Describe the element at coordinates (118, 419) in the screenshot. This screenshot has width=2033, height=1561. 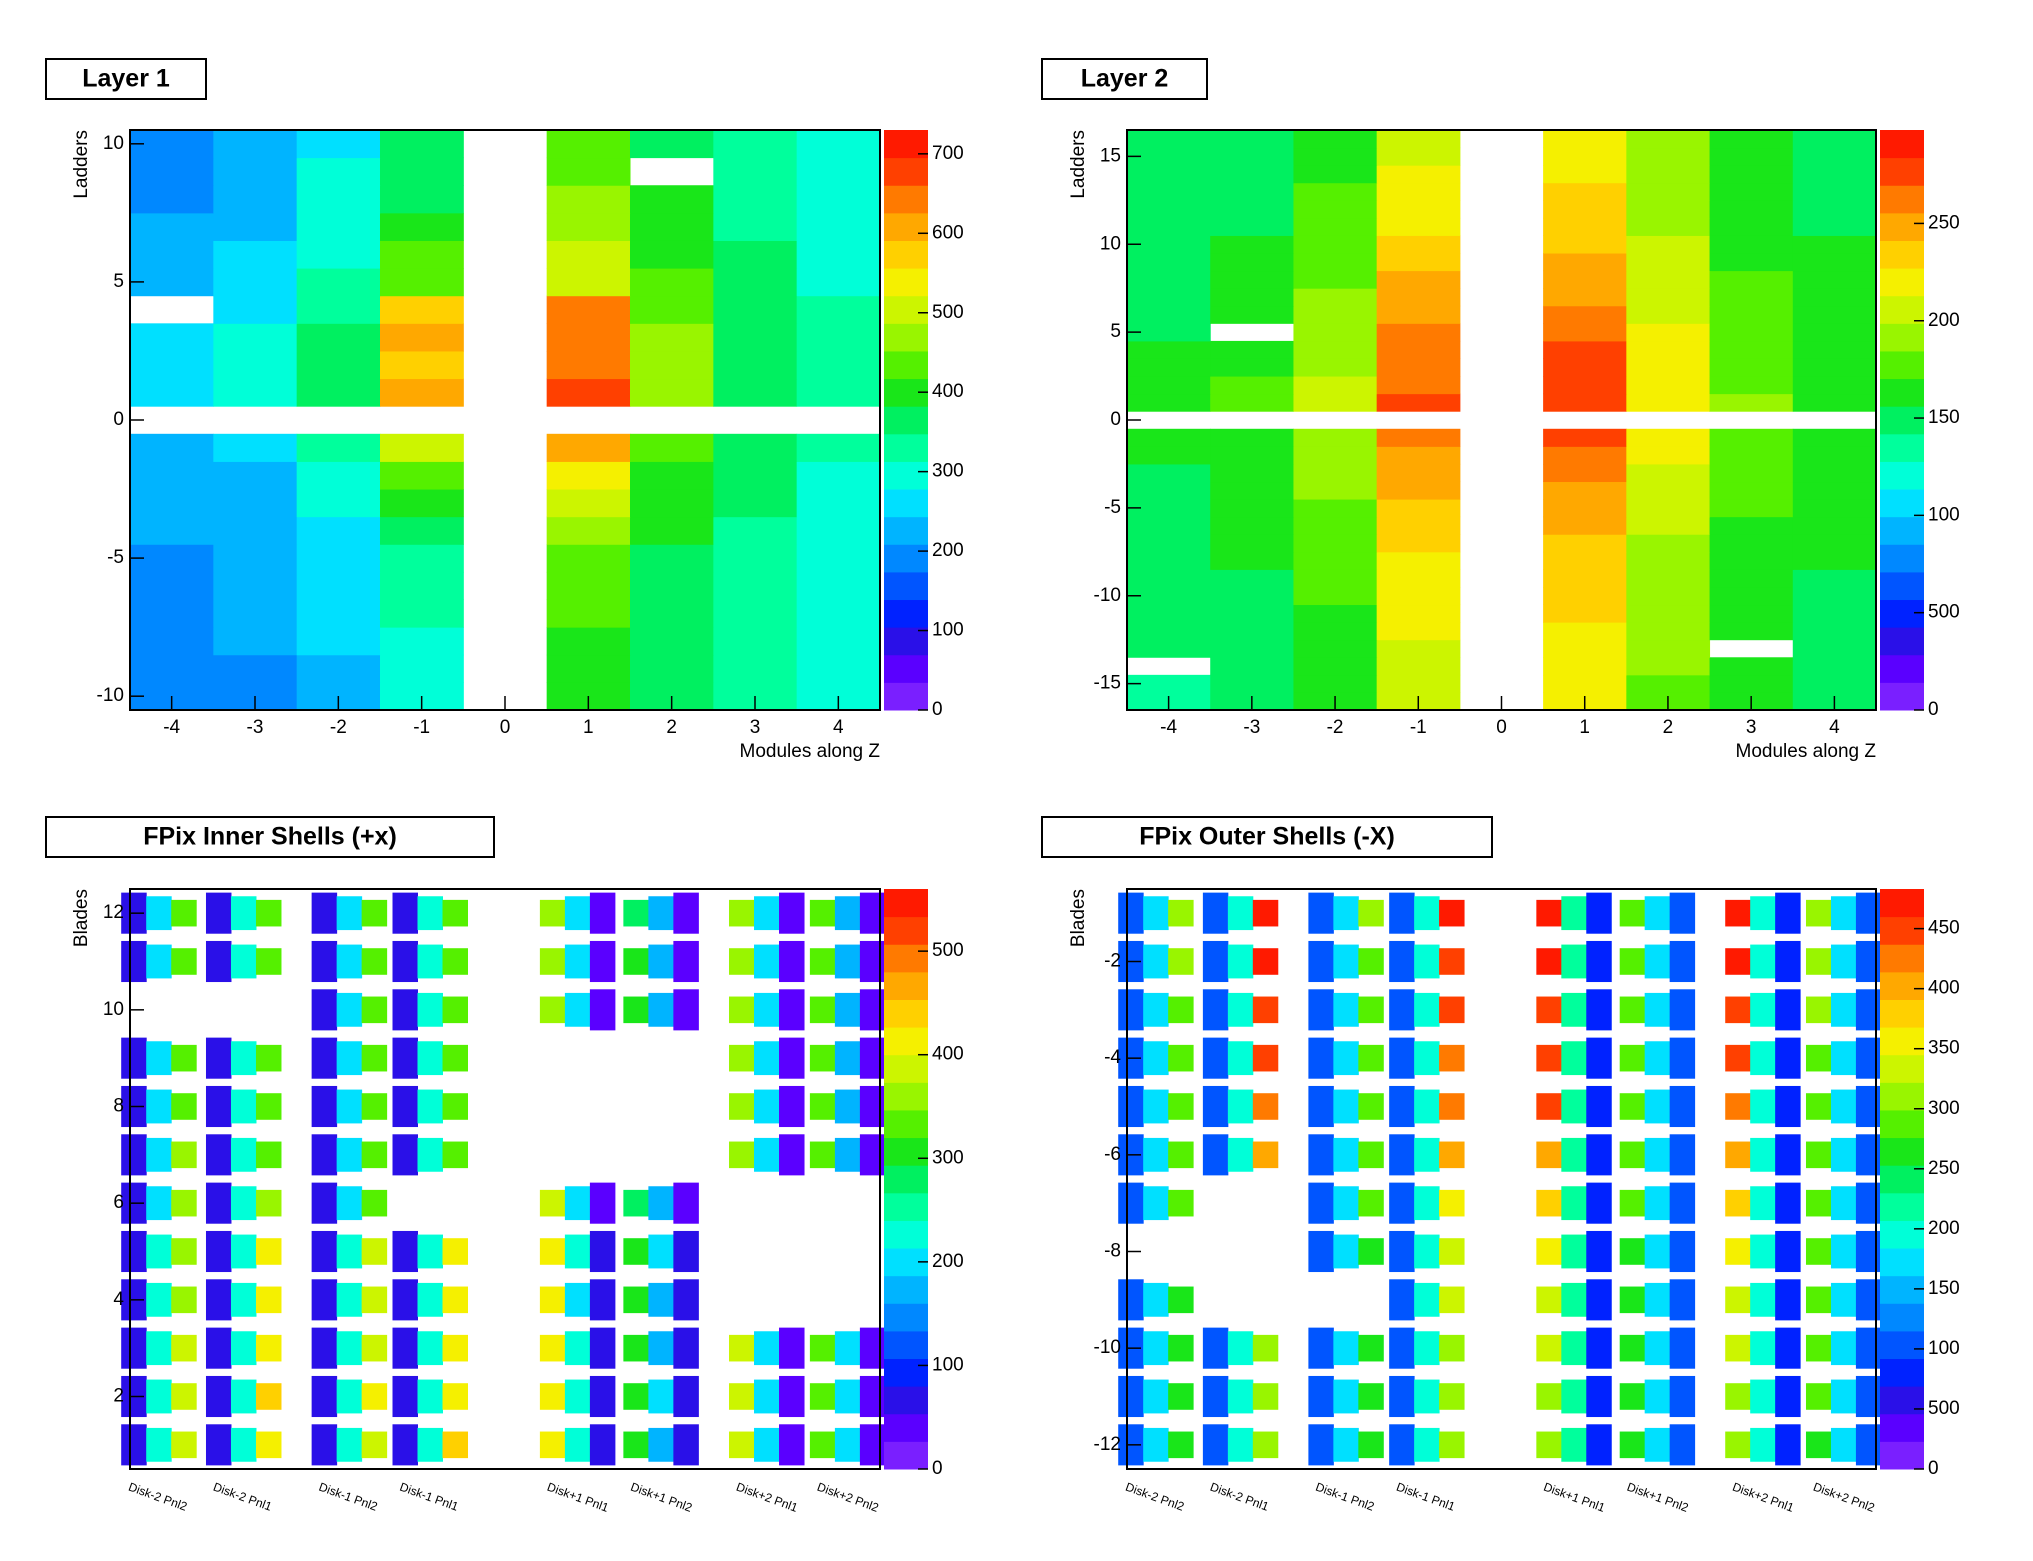
I see `y-tick-label: 0` at that location.